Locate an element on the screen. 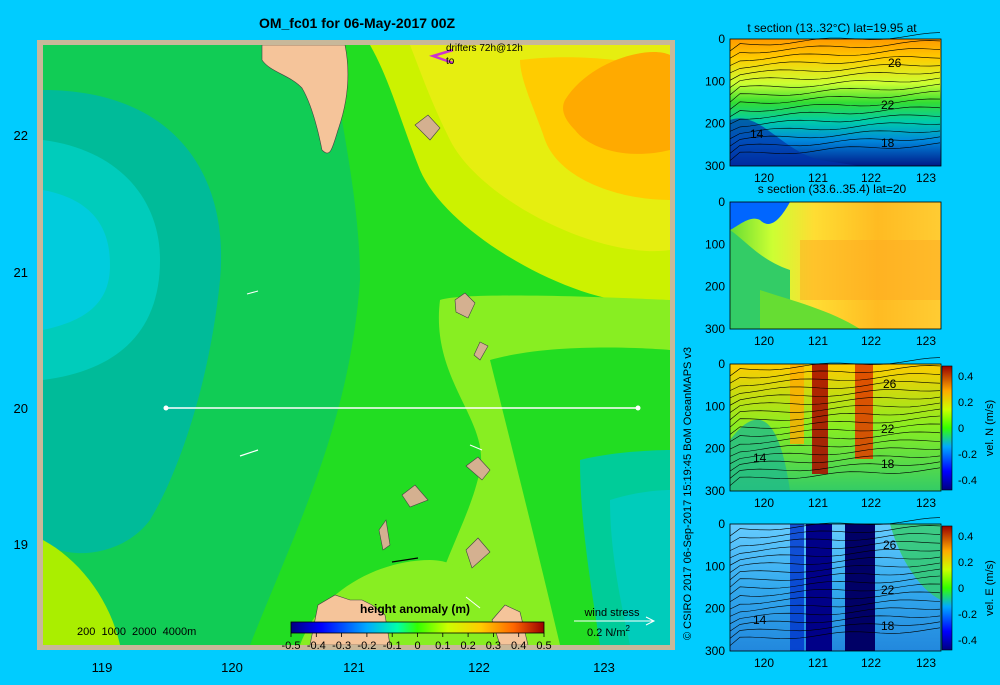  map-y-tick: 22 is located at coordinates (21, 135).